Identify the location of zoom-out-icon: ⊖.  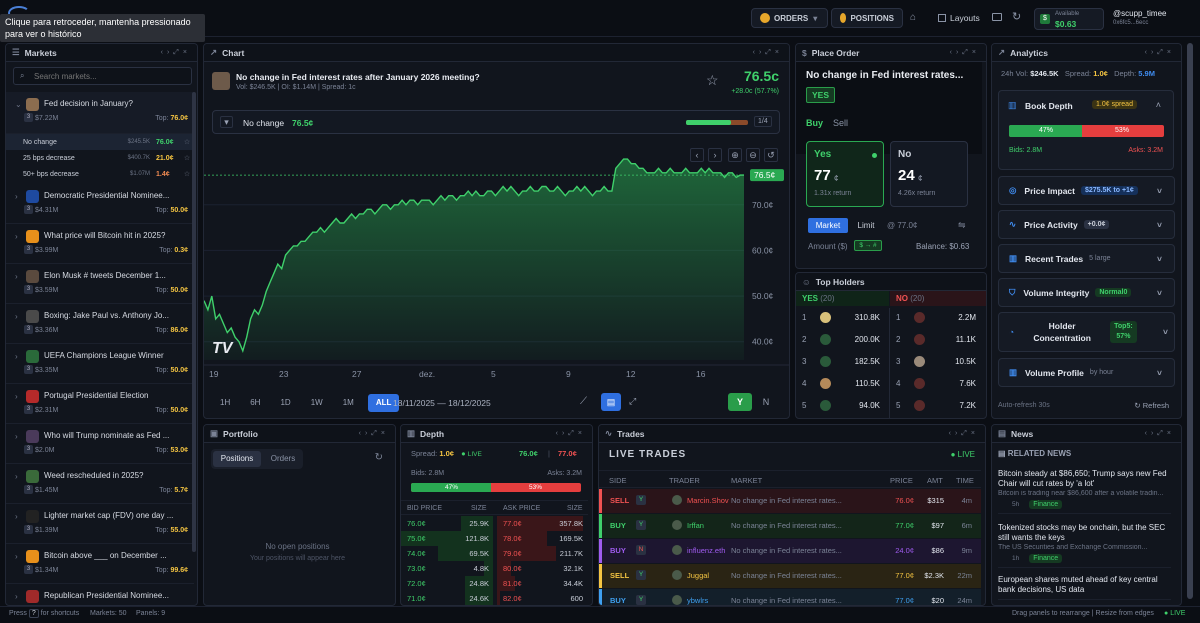
(753, 155).